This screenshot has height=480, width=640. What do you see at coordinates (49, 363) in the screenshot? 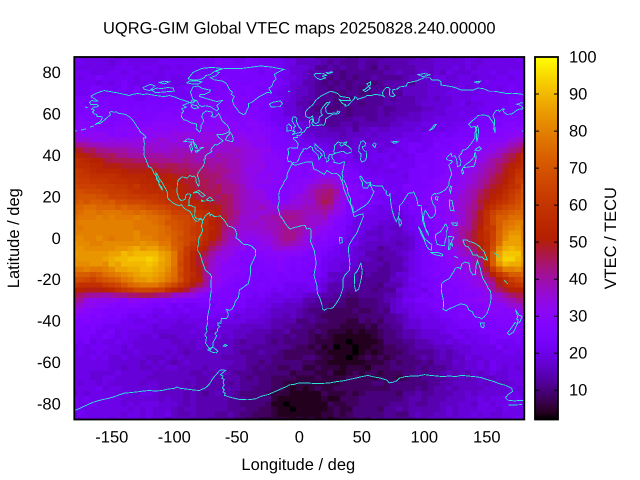
I see `svg-text: -60` at bounding box center [49, 363].